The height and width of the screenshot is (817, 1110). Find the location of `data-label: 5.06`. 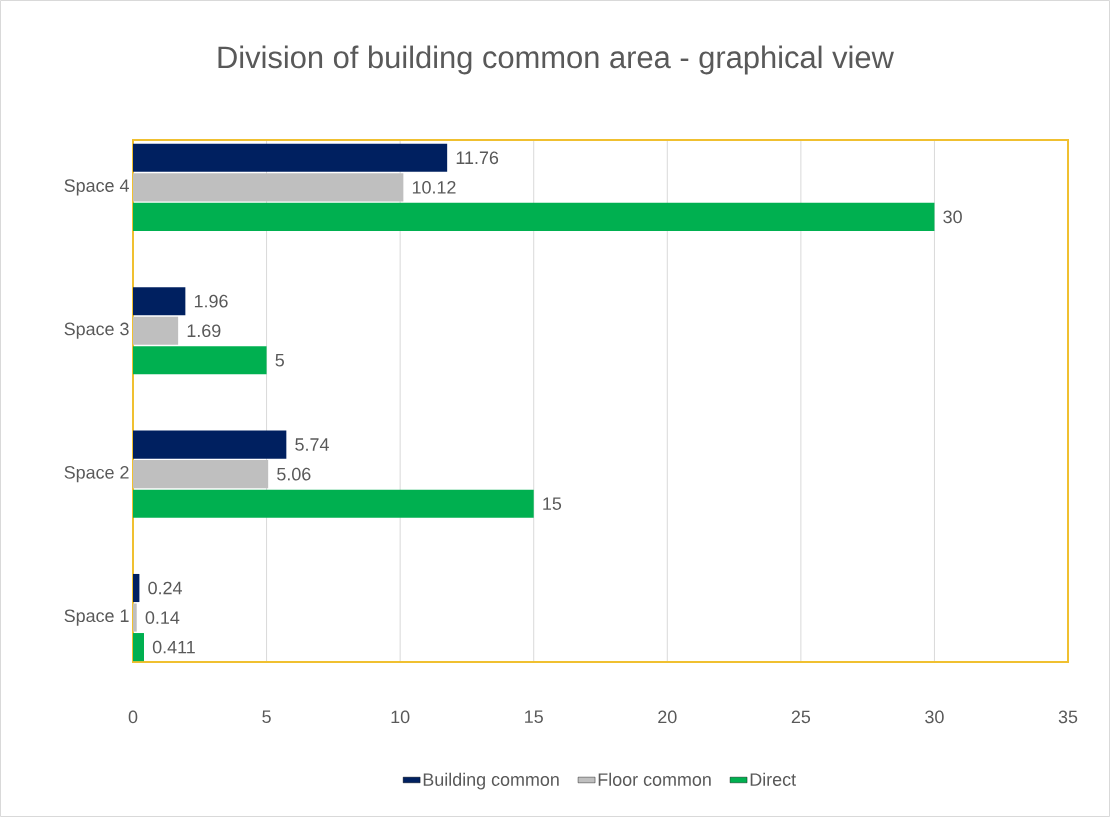

data-label: 5.06 is located at coordinates (294, 474).